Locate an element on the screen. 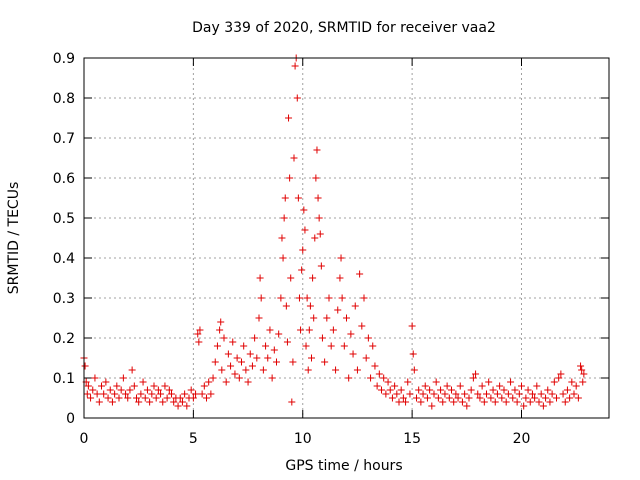 Image resolution: width=640 pixels, height=480 pixels. y-tick-label: 0 is located at coordinates (70, 419).